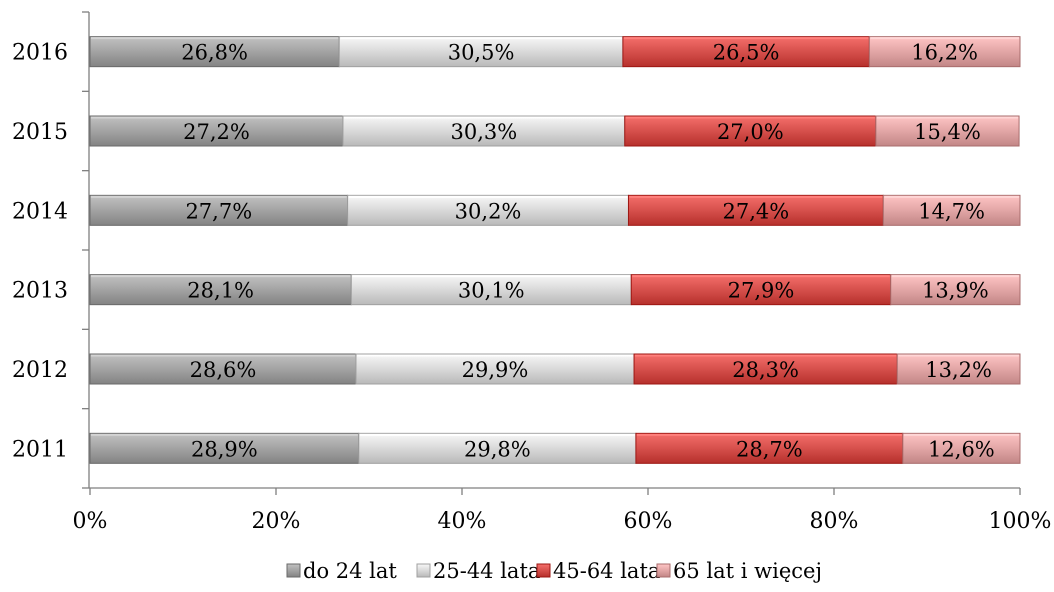 The width and height of the screenshot is (1054, 592). I want to click on data-label: 13,9%, so click(955, 291).